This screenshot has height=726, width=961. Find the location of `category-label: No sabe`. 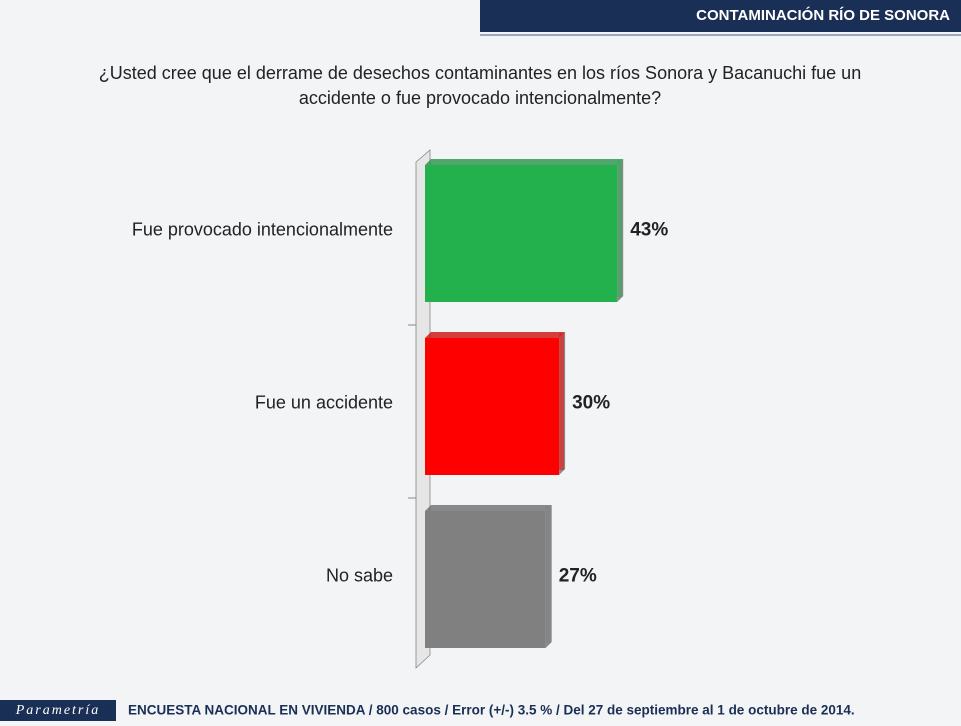

category-label: No sabe is located at coordinates (359, 575).